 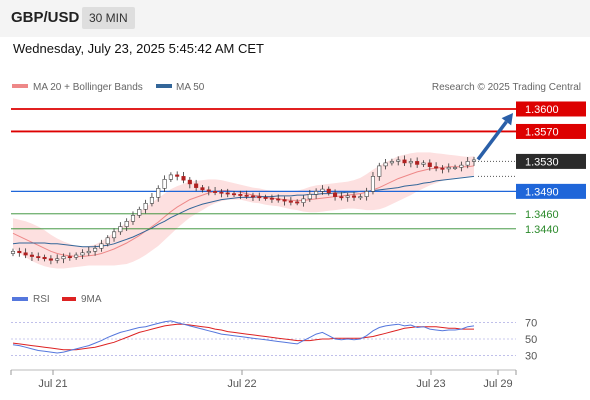 What do you see at coordinates (542, 162) in the screenshot?
I see `current-price-label: 1.3530` at bounding box center [542, 162].